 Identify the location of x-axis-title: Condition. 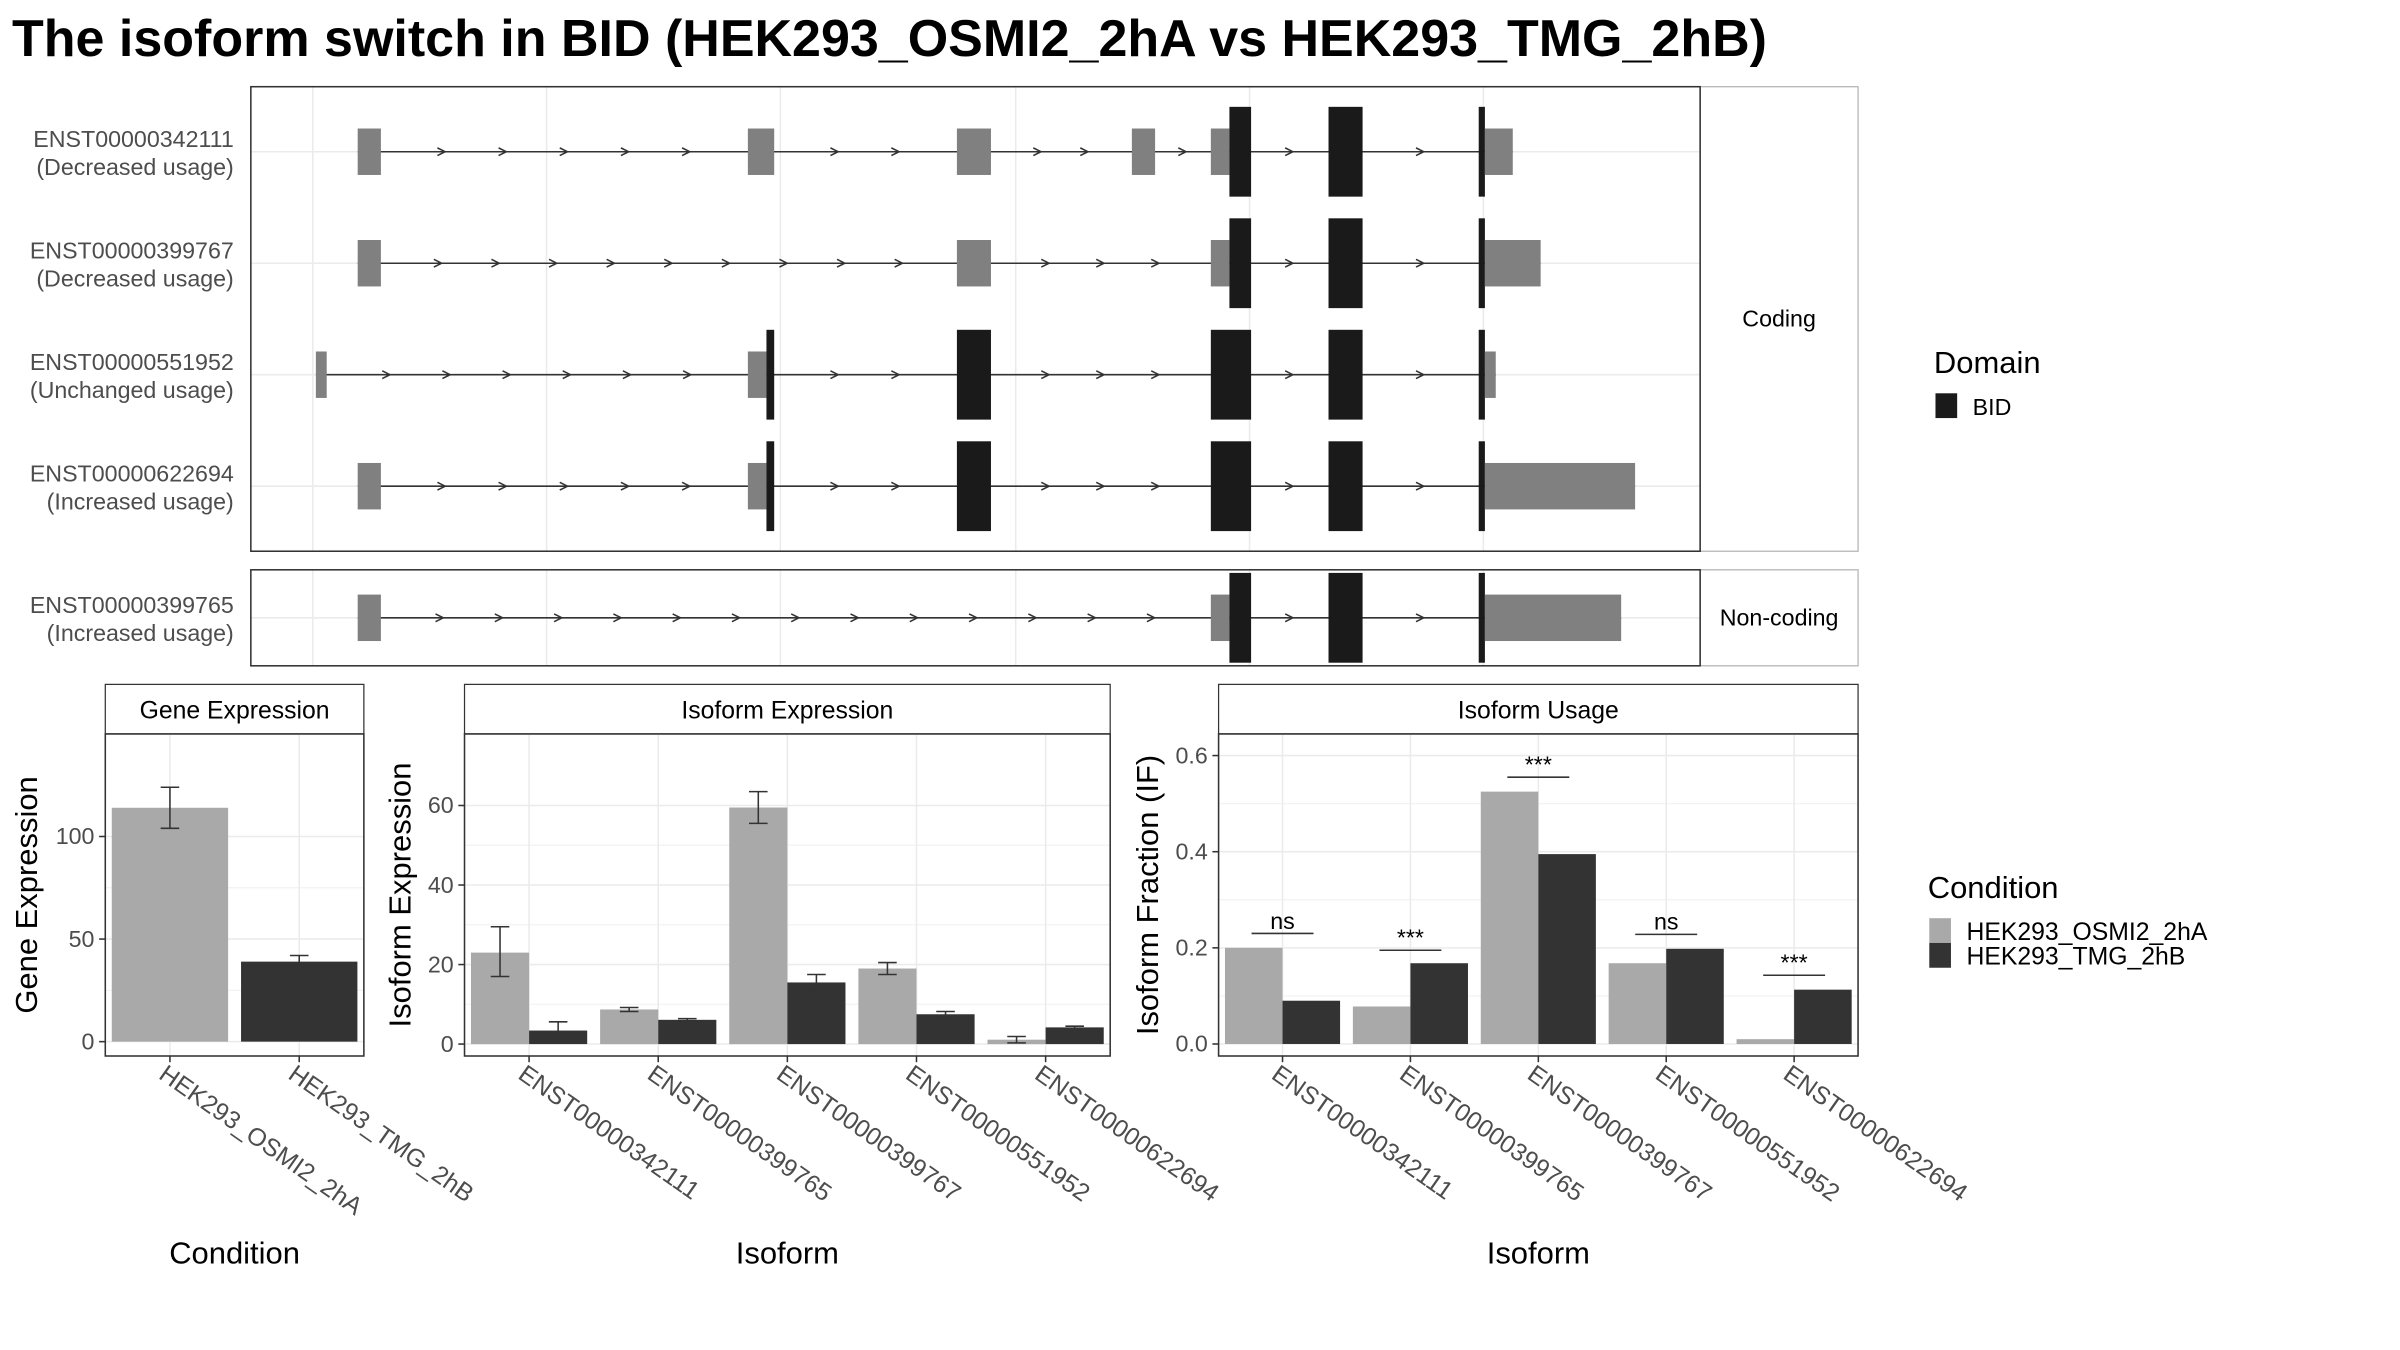
(234, 1252).